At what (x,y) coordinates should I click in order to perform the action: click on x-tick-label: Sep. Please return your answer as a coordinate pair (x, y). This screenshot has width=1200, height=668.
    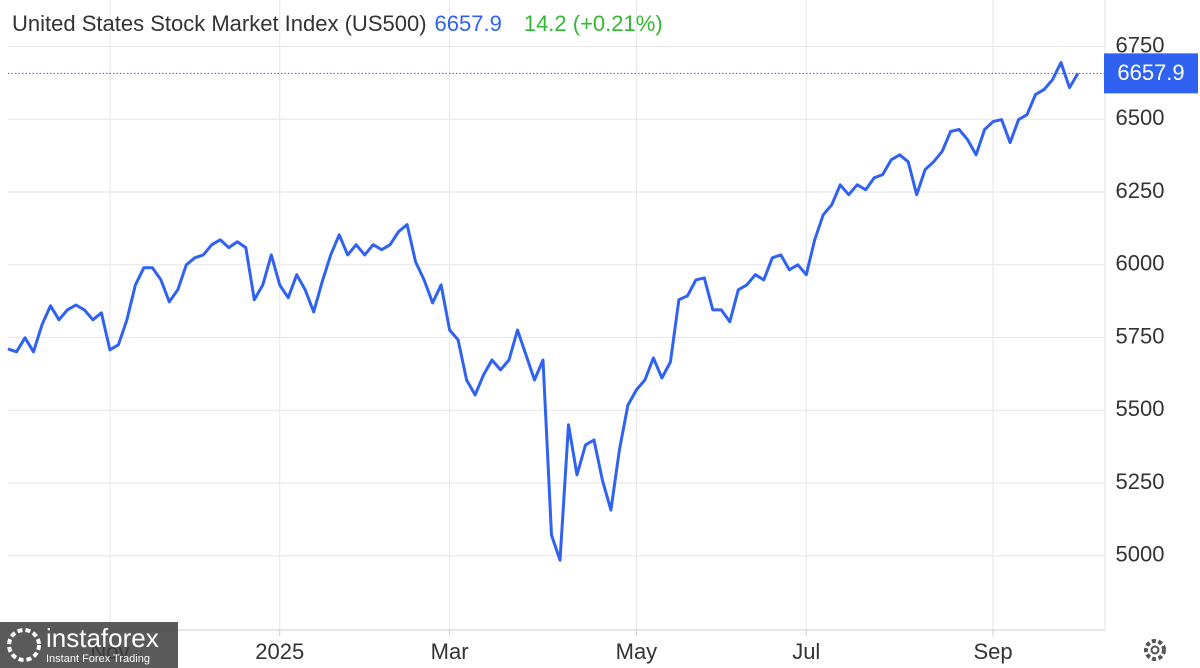
    Looking at the image, I should click on (993, 651).